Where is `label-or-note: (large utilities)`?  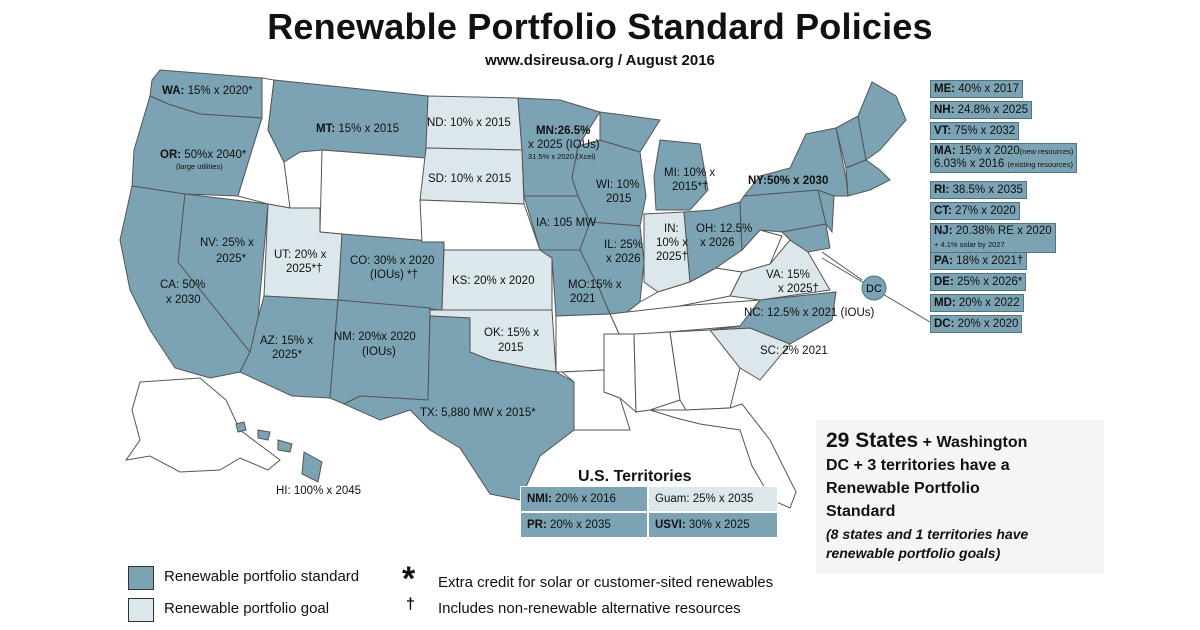
label-or-note: (large utilities) is located at coordinates (199, 166).